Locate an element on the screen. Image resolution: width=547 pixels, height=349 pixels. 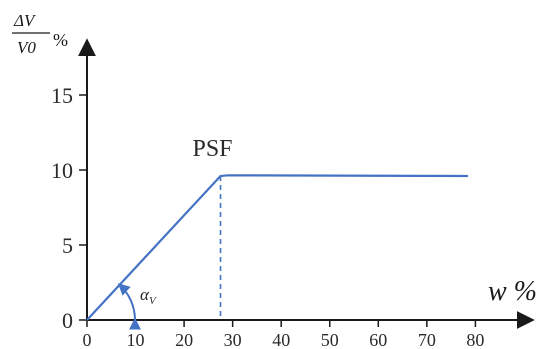
x-tick-label: 70 is located at coordinates (427, 339).